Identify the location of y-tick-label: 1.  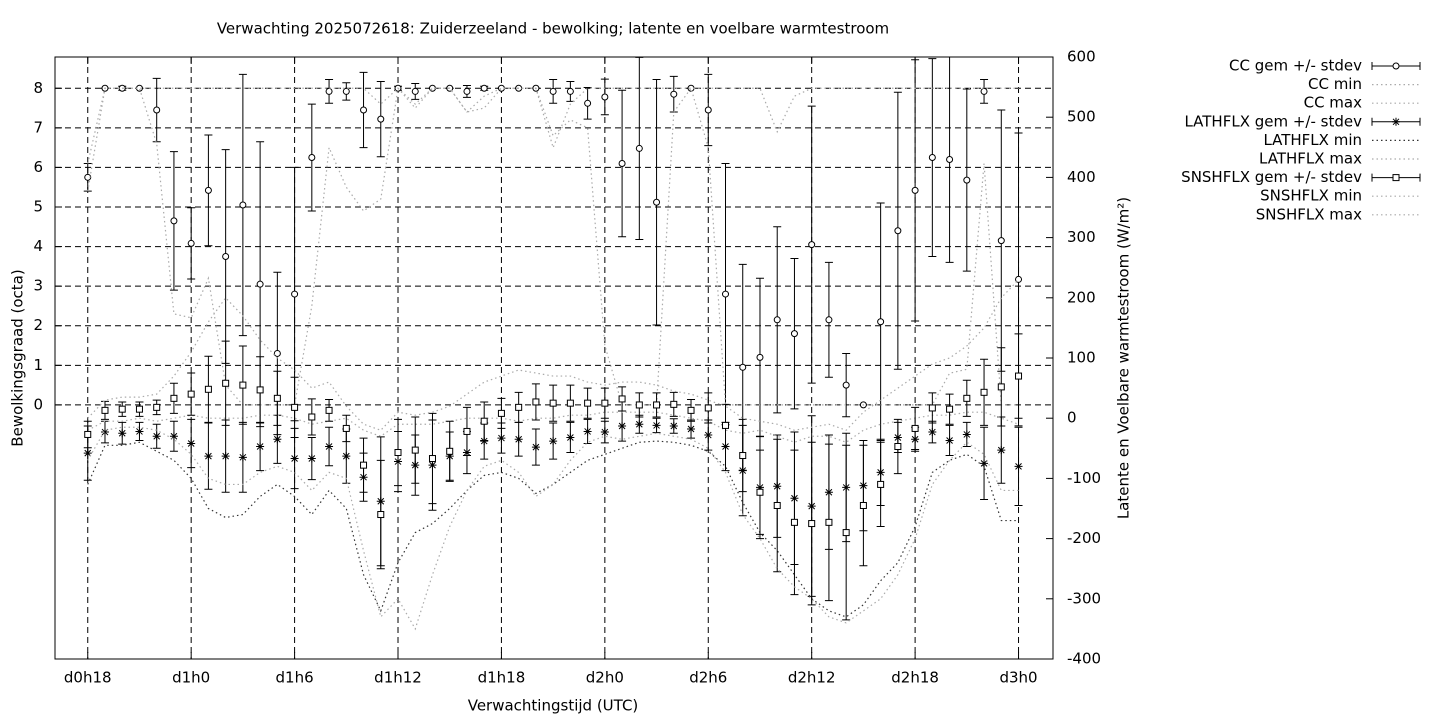
(38, 365).